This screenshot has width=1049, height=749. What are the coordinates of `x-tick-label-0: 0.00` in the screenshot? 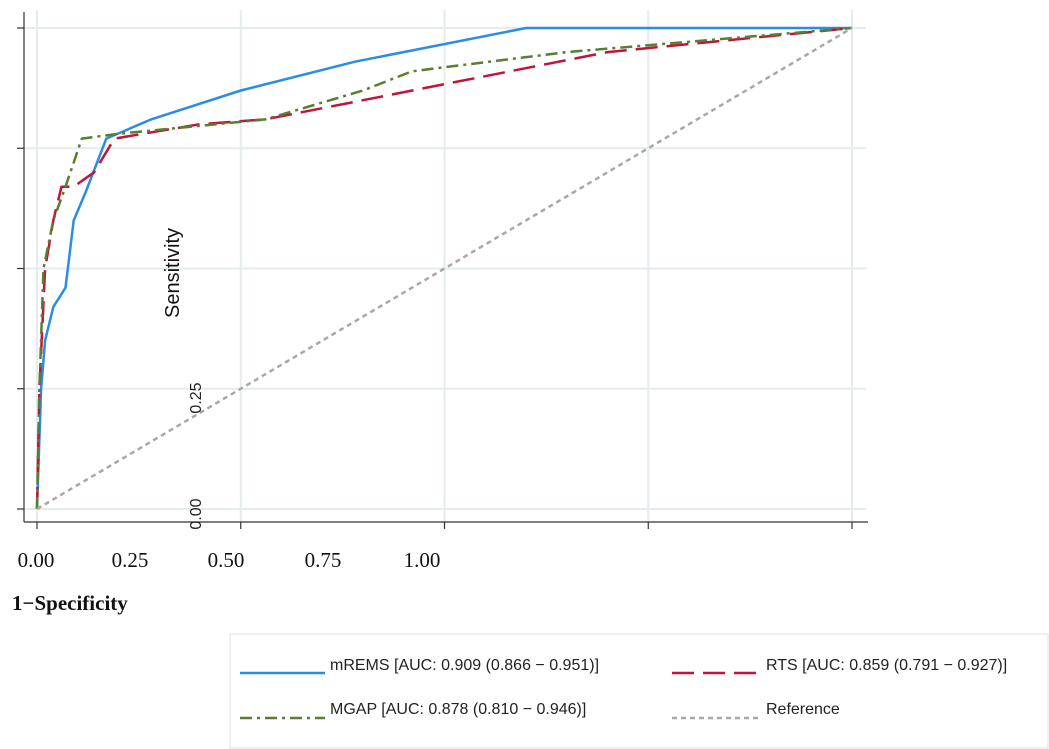 It's located at (36, 560).